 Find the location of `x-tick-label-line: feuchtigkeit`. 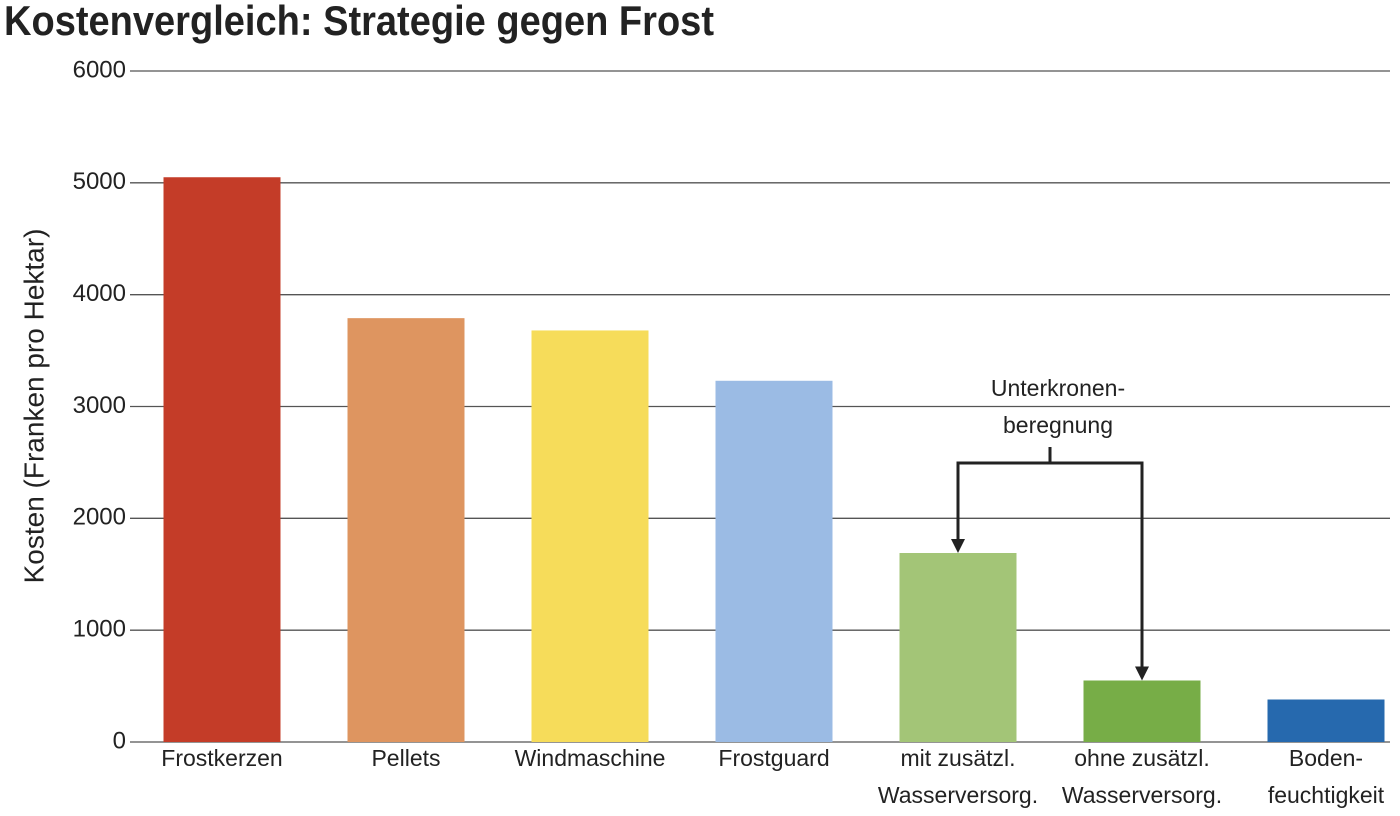

x-tick-label-line: feuchtigkeit is located at coordinates (1326, 795).